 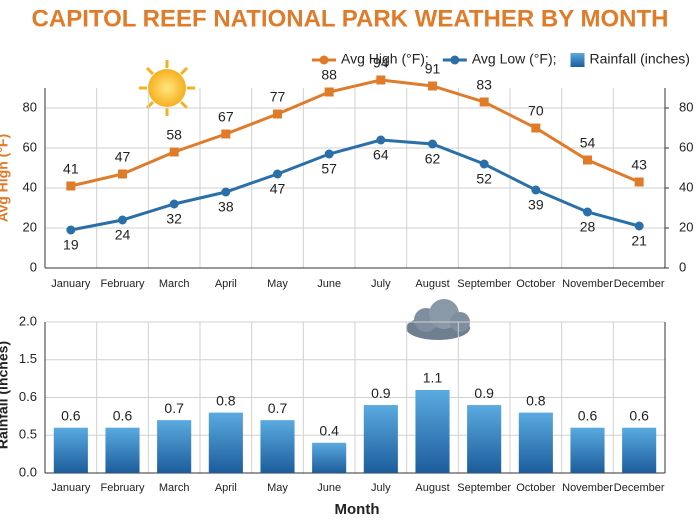 What do you see at coordinates (433, 159) in the screenshot?
I see `data-label: 62` at bounding box center [433, 159].